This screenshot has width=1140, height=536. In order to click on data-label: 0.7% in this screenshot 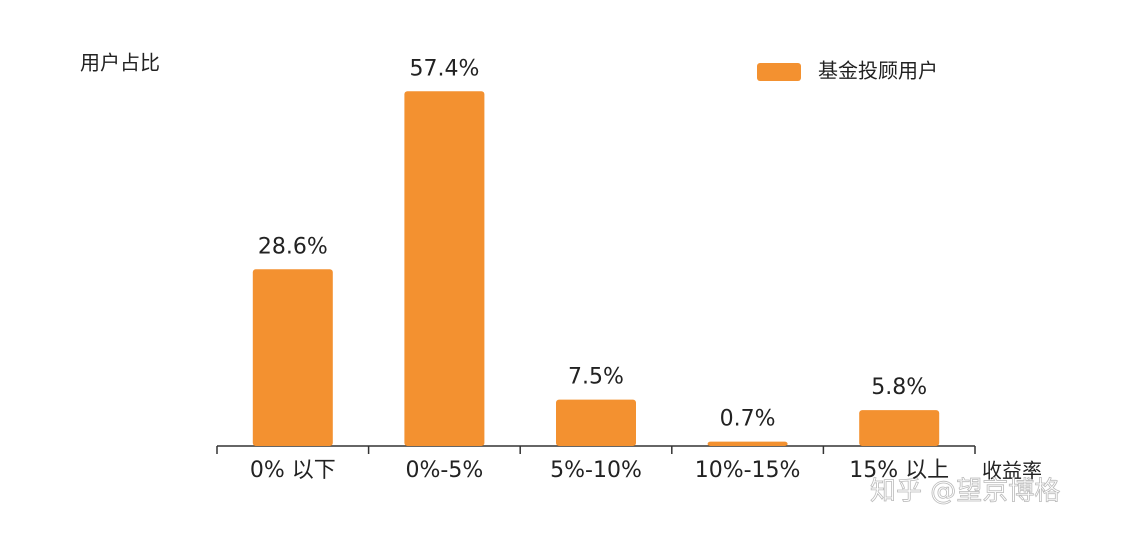, I will do `click(748, 419)`.